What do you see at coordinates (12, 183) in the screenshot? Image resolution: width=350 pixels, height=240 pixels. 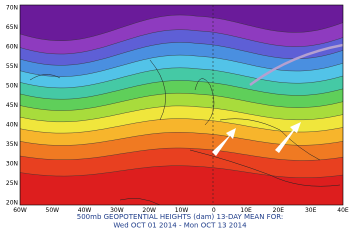 I see `lat-label: 25N` at bounding box center [12, 183].